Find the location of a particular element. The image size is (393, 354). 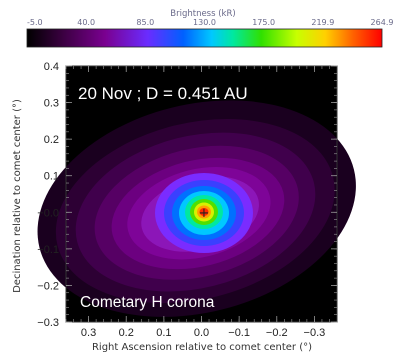

comet-center-marker: + is located at coordinates (204, 213).